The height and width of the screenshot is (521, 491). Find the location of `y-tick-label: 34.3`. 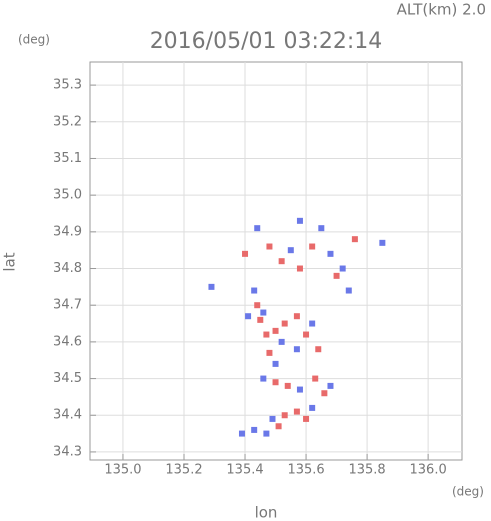

y-tick-label: 34.3 is located at coordinates (67, 451).